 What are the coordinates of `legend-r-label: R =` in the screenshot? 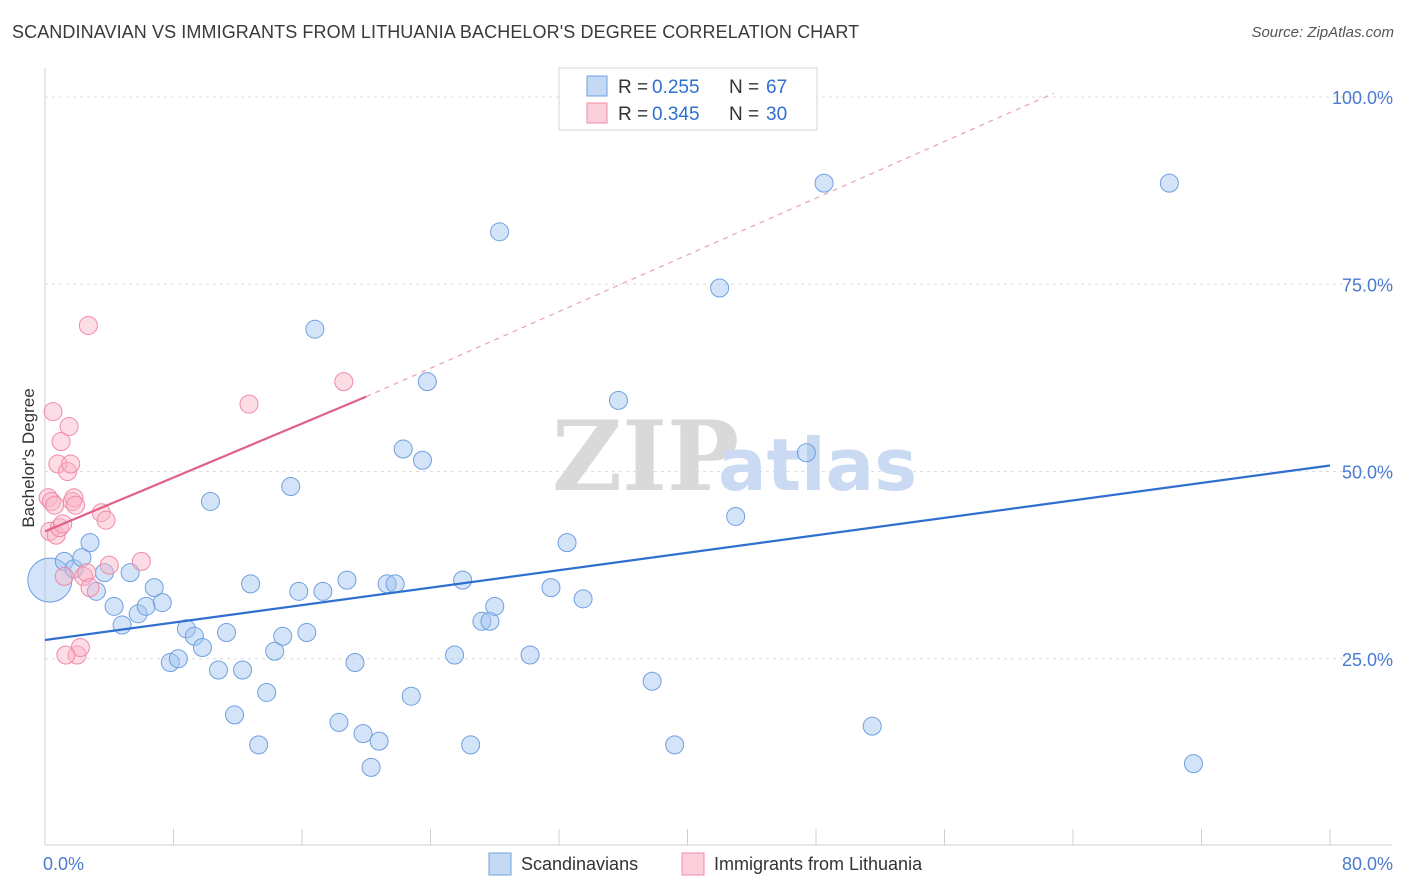 It's located at (633, 87).